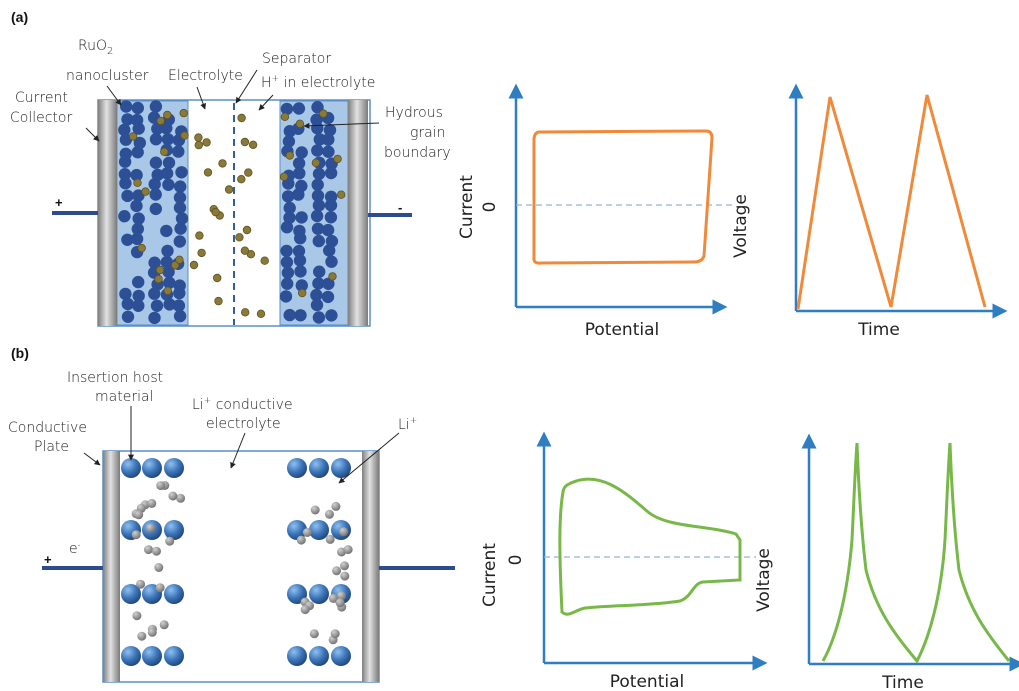  What do you see at coordinates (369, 458) in the screenshot?
I see `li-ion-pointer` at bounding box center [369, 458].